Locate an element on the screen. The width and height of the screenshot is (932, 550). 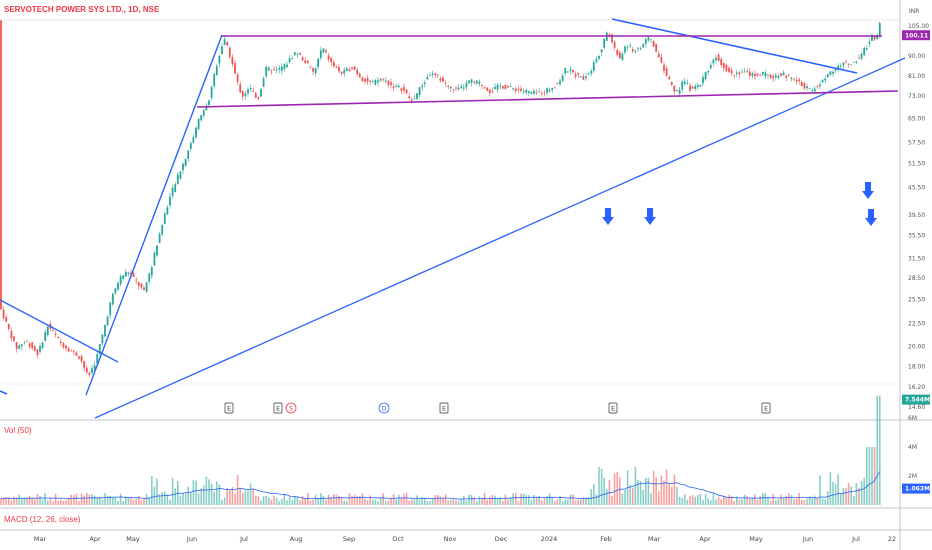
channel-bottom is located at coordinates (547, 99).